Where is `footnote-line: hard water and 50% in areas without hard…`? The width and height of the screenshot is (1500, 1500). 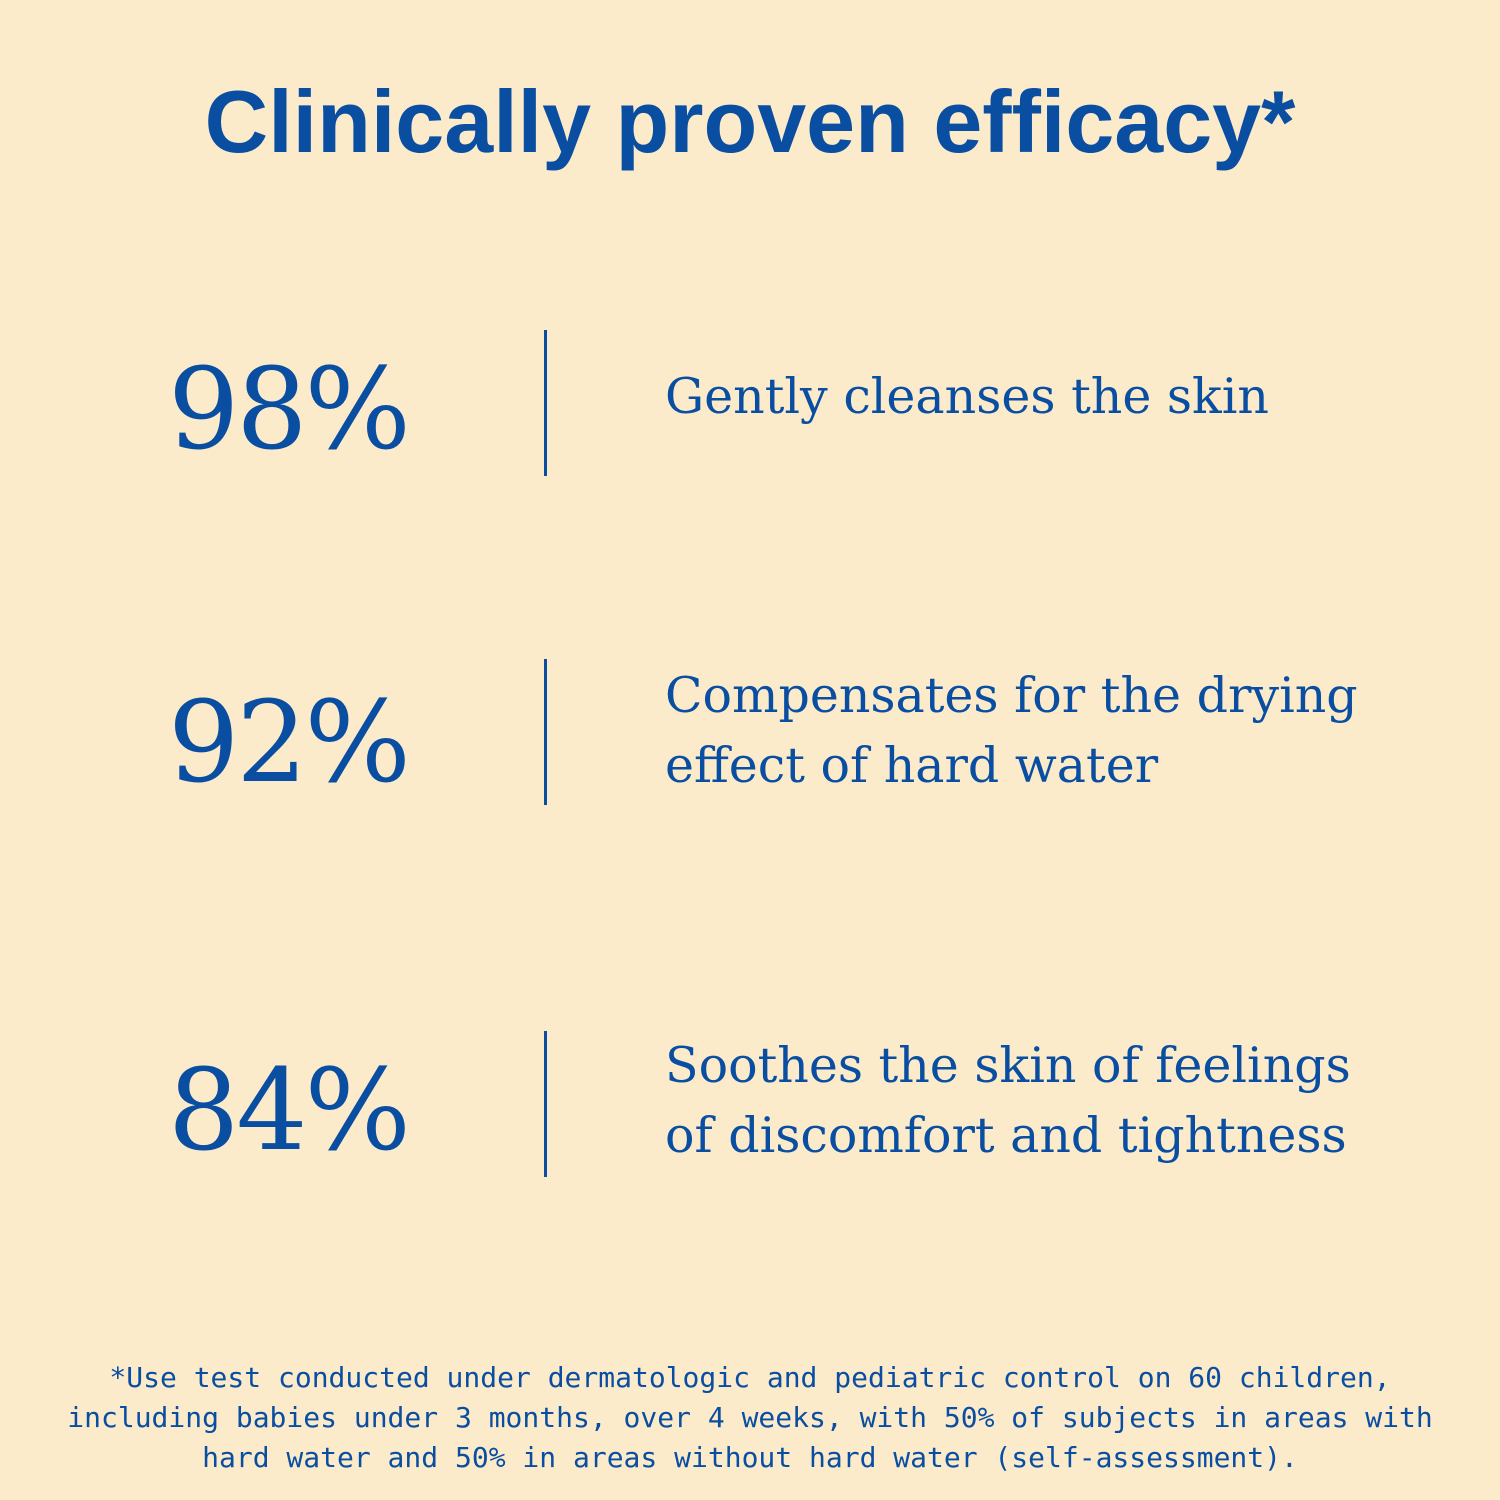 footnote-line: hard water and 50% in areas without hard… is located at coordinates (750, 1457).